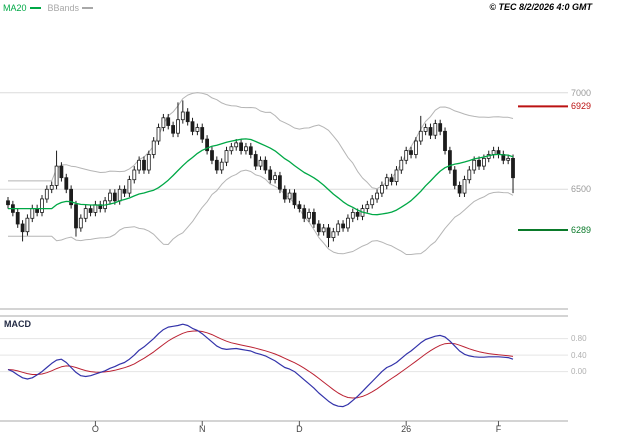  I want to click on price-axis-label-6500: 6500, so click(581, 189).